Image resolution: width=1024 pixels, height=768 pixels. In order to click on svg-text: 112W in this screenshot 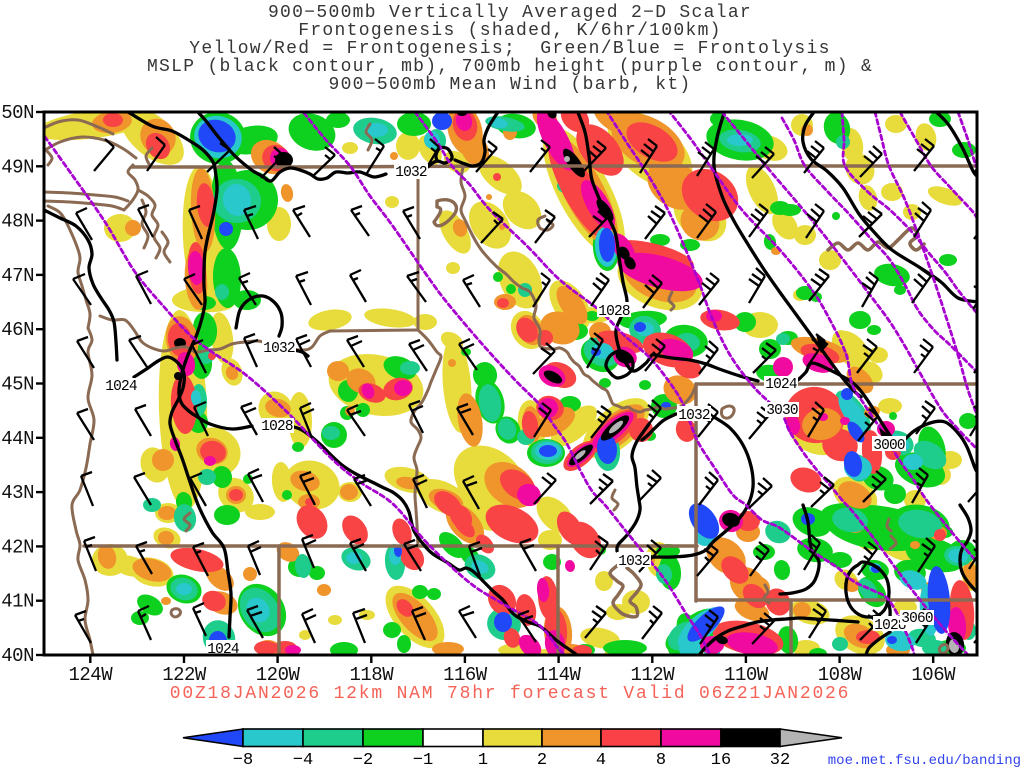, I will do `click(652, 675)`.